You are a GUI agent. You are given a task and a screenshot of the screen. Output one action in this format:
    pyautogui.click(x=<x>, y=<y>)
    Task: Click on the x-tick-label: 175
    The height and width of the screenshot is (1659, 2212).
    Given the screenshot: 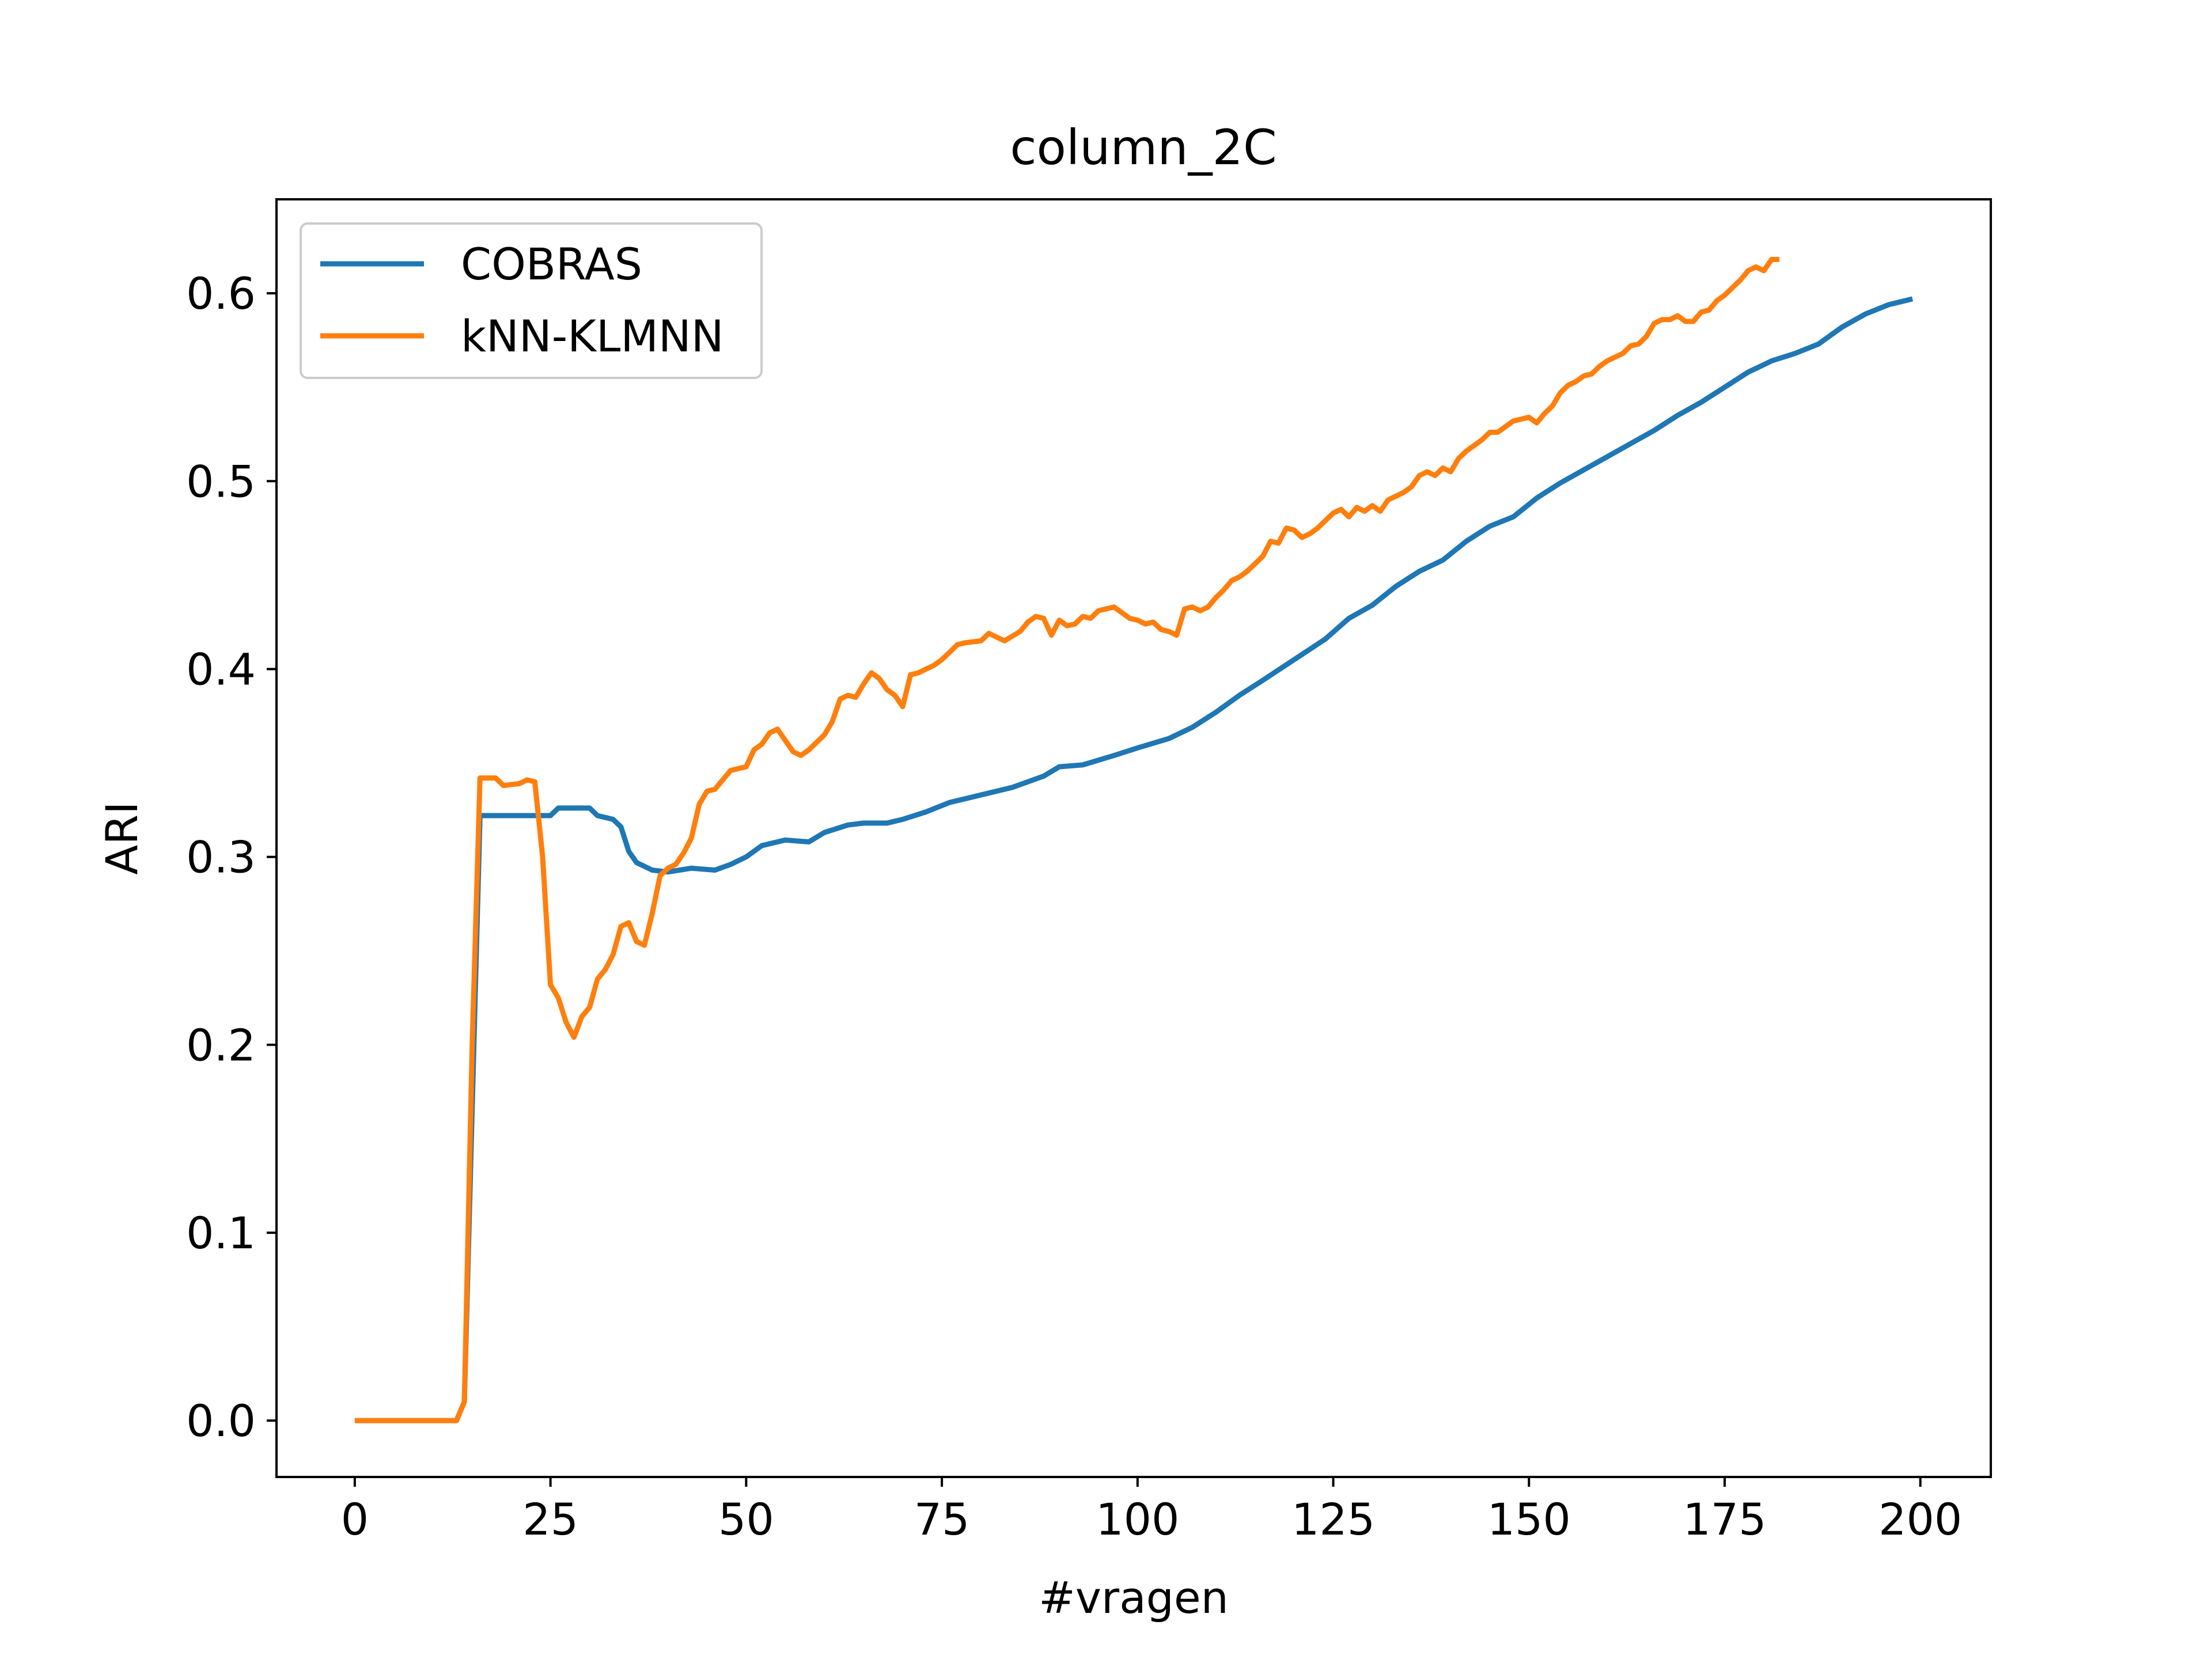 What is the action you would take?
    pyautogui.click(x=1724, y=1519)
    